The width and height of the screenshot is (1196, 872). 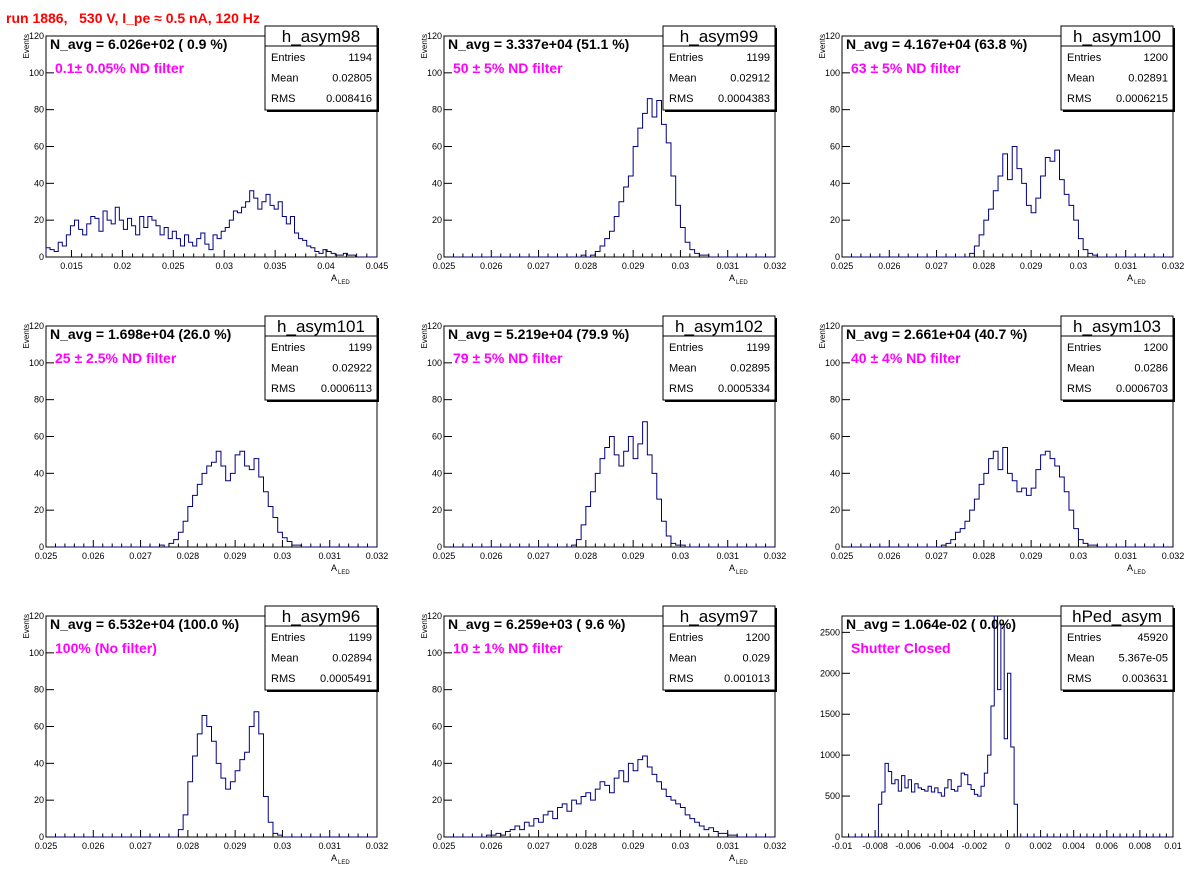 What do you see at coordinates (1143, 659) in the screenshot?
I see `stats-value-mean: 5.367e-05` at bounding box center [1143, 659].